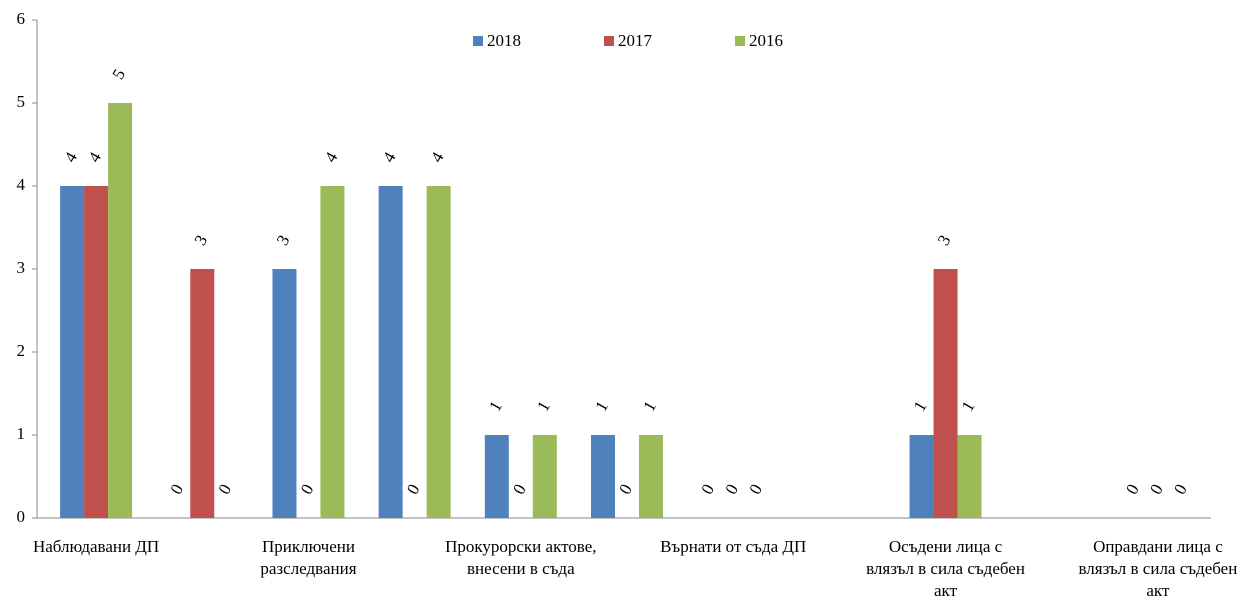 The width and height of the screenshot is (1247, 605). I want to click on legend-label: 2018, so click(504, 40).